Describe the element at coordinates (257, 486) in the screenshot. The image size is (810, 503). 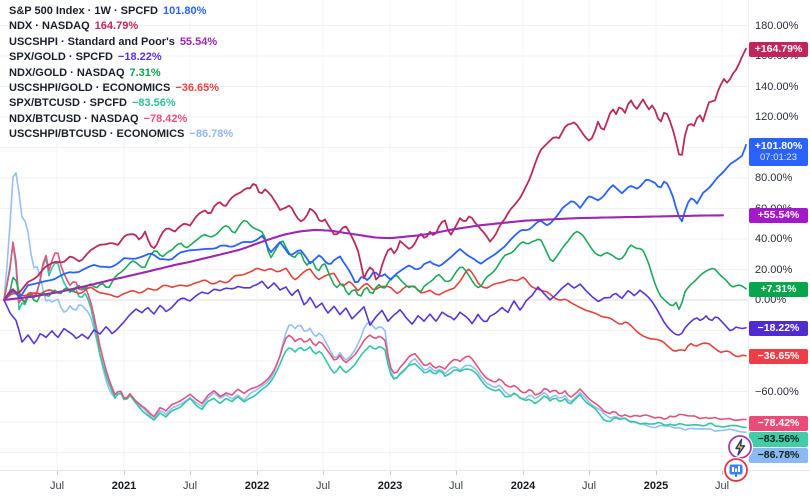
I see `time-tick-label: 2022` at that location.